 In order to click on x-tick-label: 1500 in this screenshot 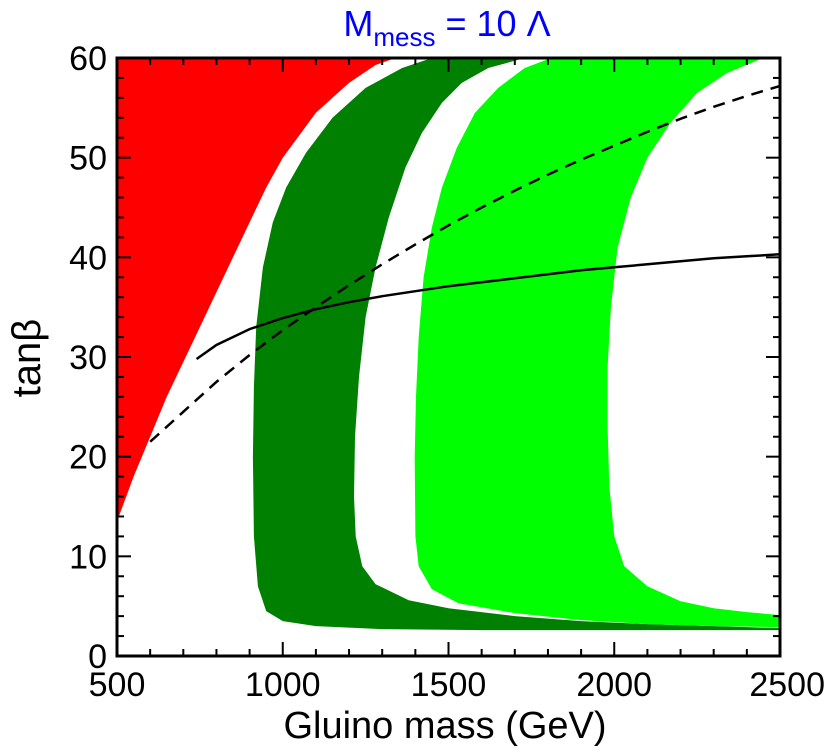, I will do `click(449, 685)`.